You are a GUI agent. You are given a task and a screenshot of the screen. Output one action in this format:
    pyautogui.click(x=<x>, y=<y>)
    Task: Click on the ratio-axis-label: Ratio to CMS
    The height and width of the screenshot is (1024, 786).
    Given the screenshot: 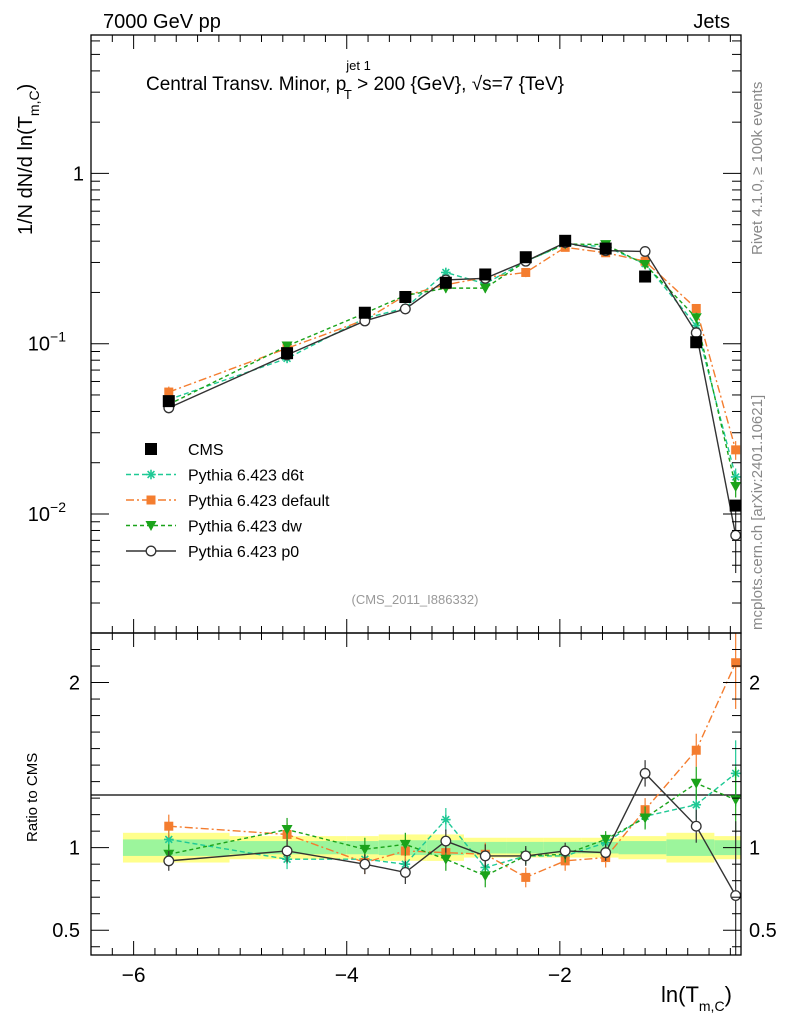 What is the action you would take?
    pyautogui.click(x=32, y=797)
    